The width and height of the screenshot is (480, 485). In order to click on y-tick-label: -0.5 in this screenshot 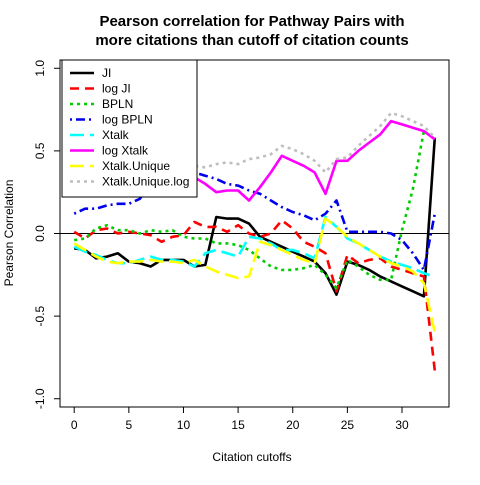, I will do `click(40, 315)`.